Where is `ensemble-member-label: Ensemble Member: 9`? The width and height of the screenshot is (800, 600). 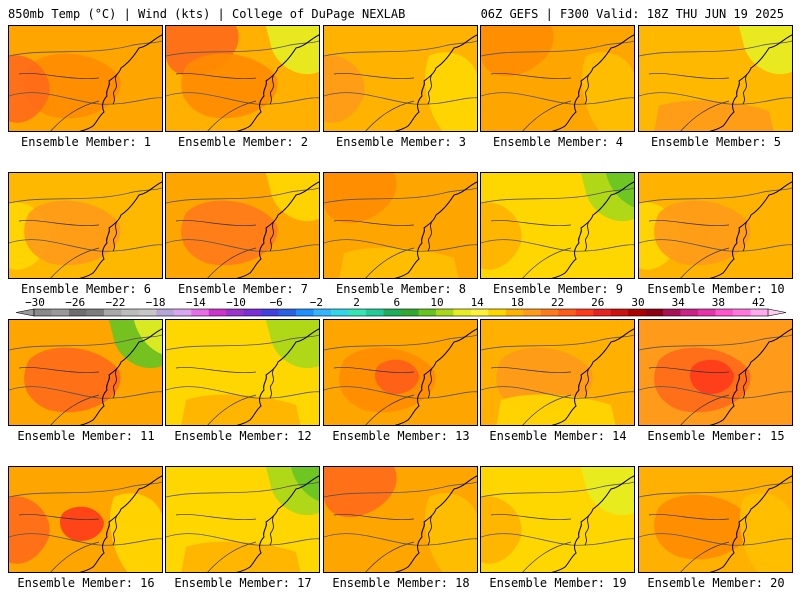 ensemble-member-label: Ensemble Member: 9 is located at coordinates (558, 289).